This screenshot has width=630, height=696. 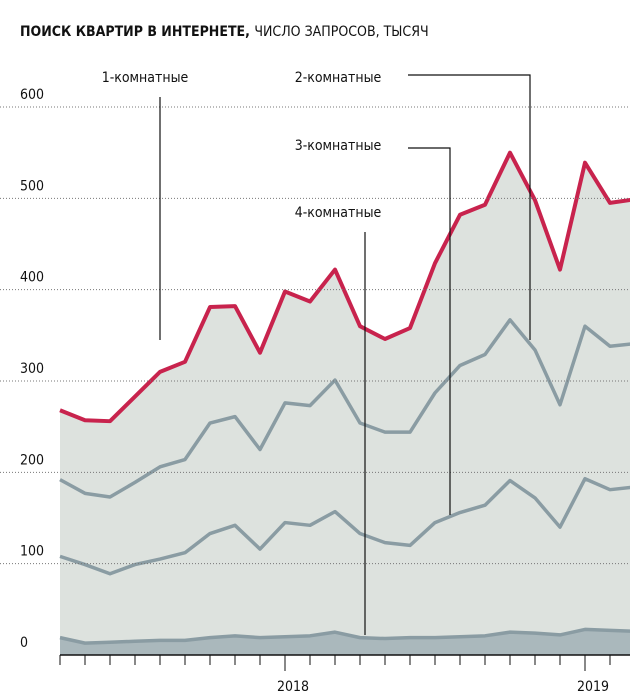 What do you see at coordinates (338, 213) in the screenshot?
I see `series-label: 4-комнатные` at bounding box center [338, 213].